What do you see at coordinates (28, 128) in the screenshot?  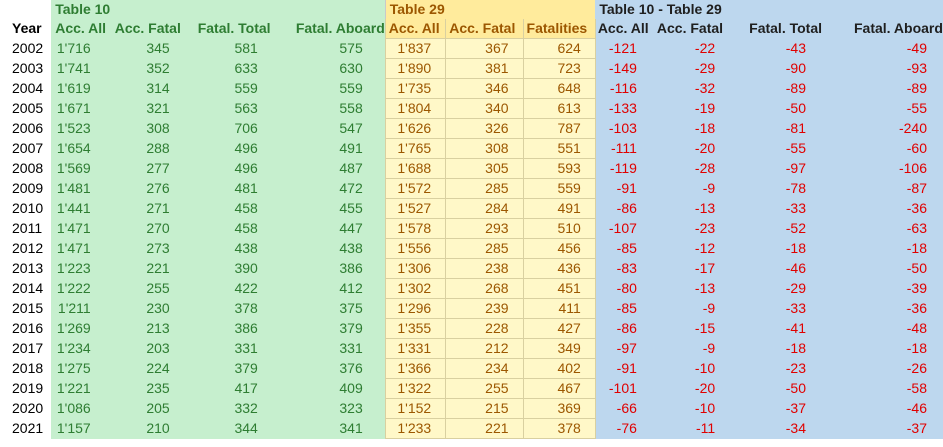 I see `year-cell: 2006` at bounding box center [28, 128].